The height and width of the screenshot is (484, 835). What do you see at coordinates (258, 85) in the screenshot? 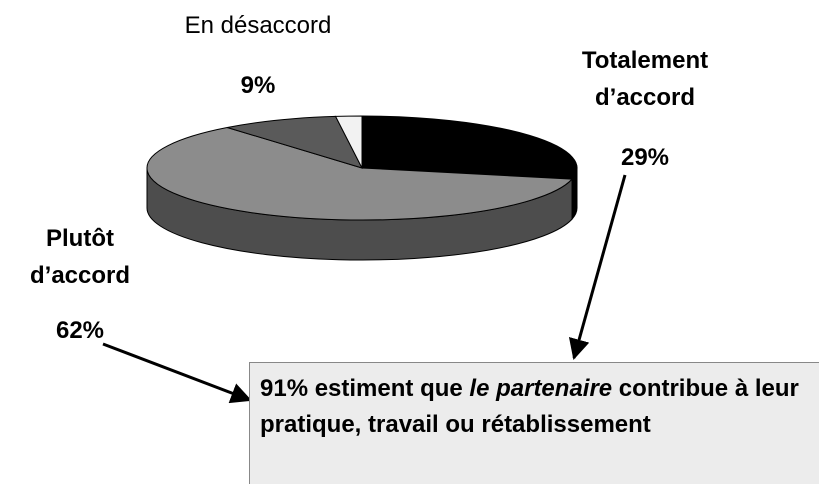
I see `value-label: 9%` at bounding box center [258, 85].